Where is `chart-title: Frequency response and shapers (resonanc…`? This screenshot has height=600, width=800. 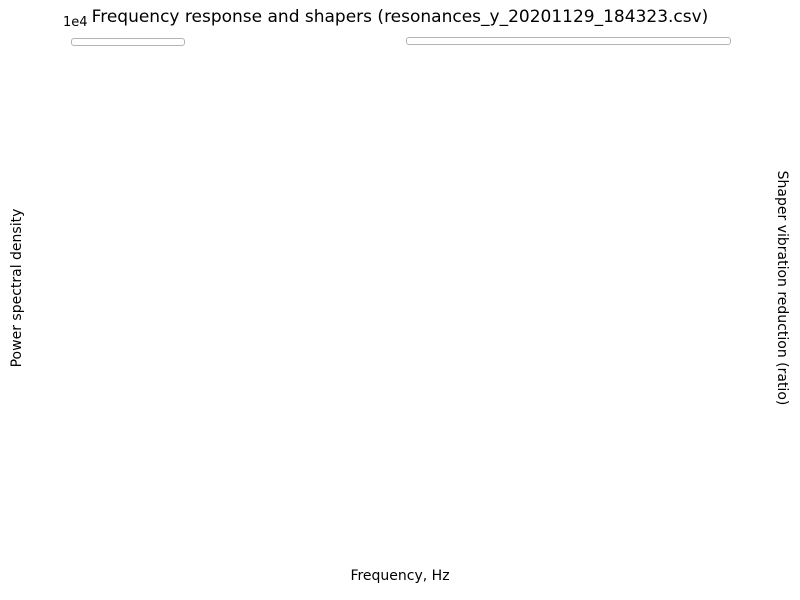 chart-title: Frequency response and shapers (resonanc… is located at coordinates (400, 17).